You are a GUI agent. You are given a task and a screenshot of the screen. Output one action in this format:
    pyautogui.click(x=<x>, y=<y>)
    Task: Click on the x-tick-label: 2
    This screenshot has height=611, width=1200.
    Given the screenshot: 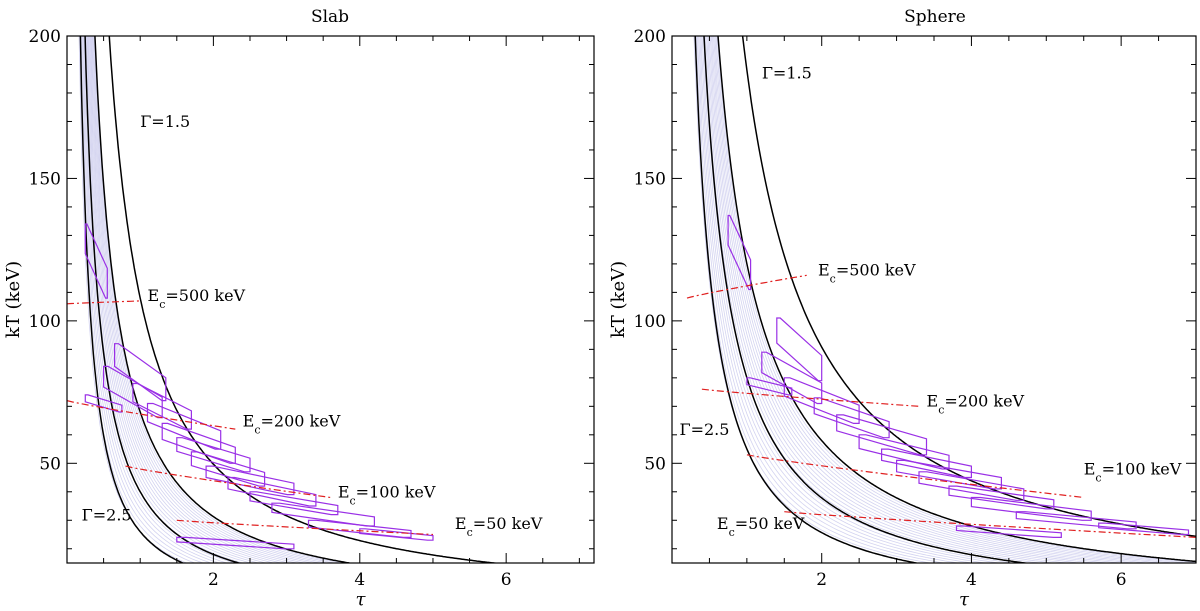 What is the action you would take?
    pyautogui.click(x=213, y=580)
    